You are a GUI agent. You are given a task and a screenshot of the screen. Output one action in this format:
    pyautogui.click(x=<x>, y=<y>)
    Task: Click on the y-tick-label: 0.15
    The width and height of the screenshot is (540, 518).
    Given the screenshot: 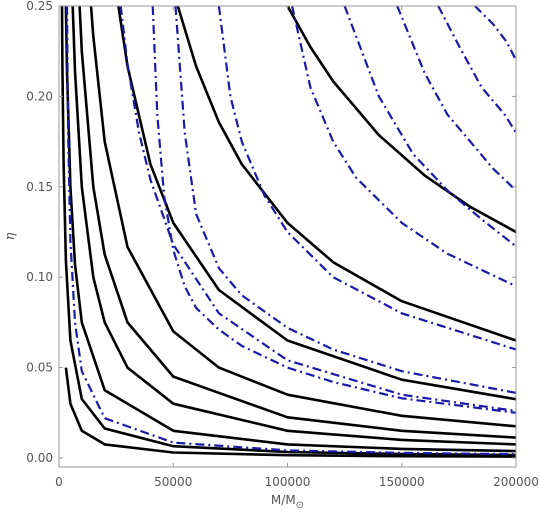 What is the action you would take?
    pyautogui.click(x=39, y=187)
    